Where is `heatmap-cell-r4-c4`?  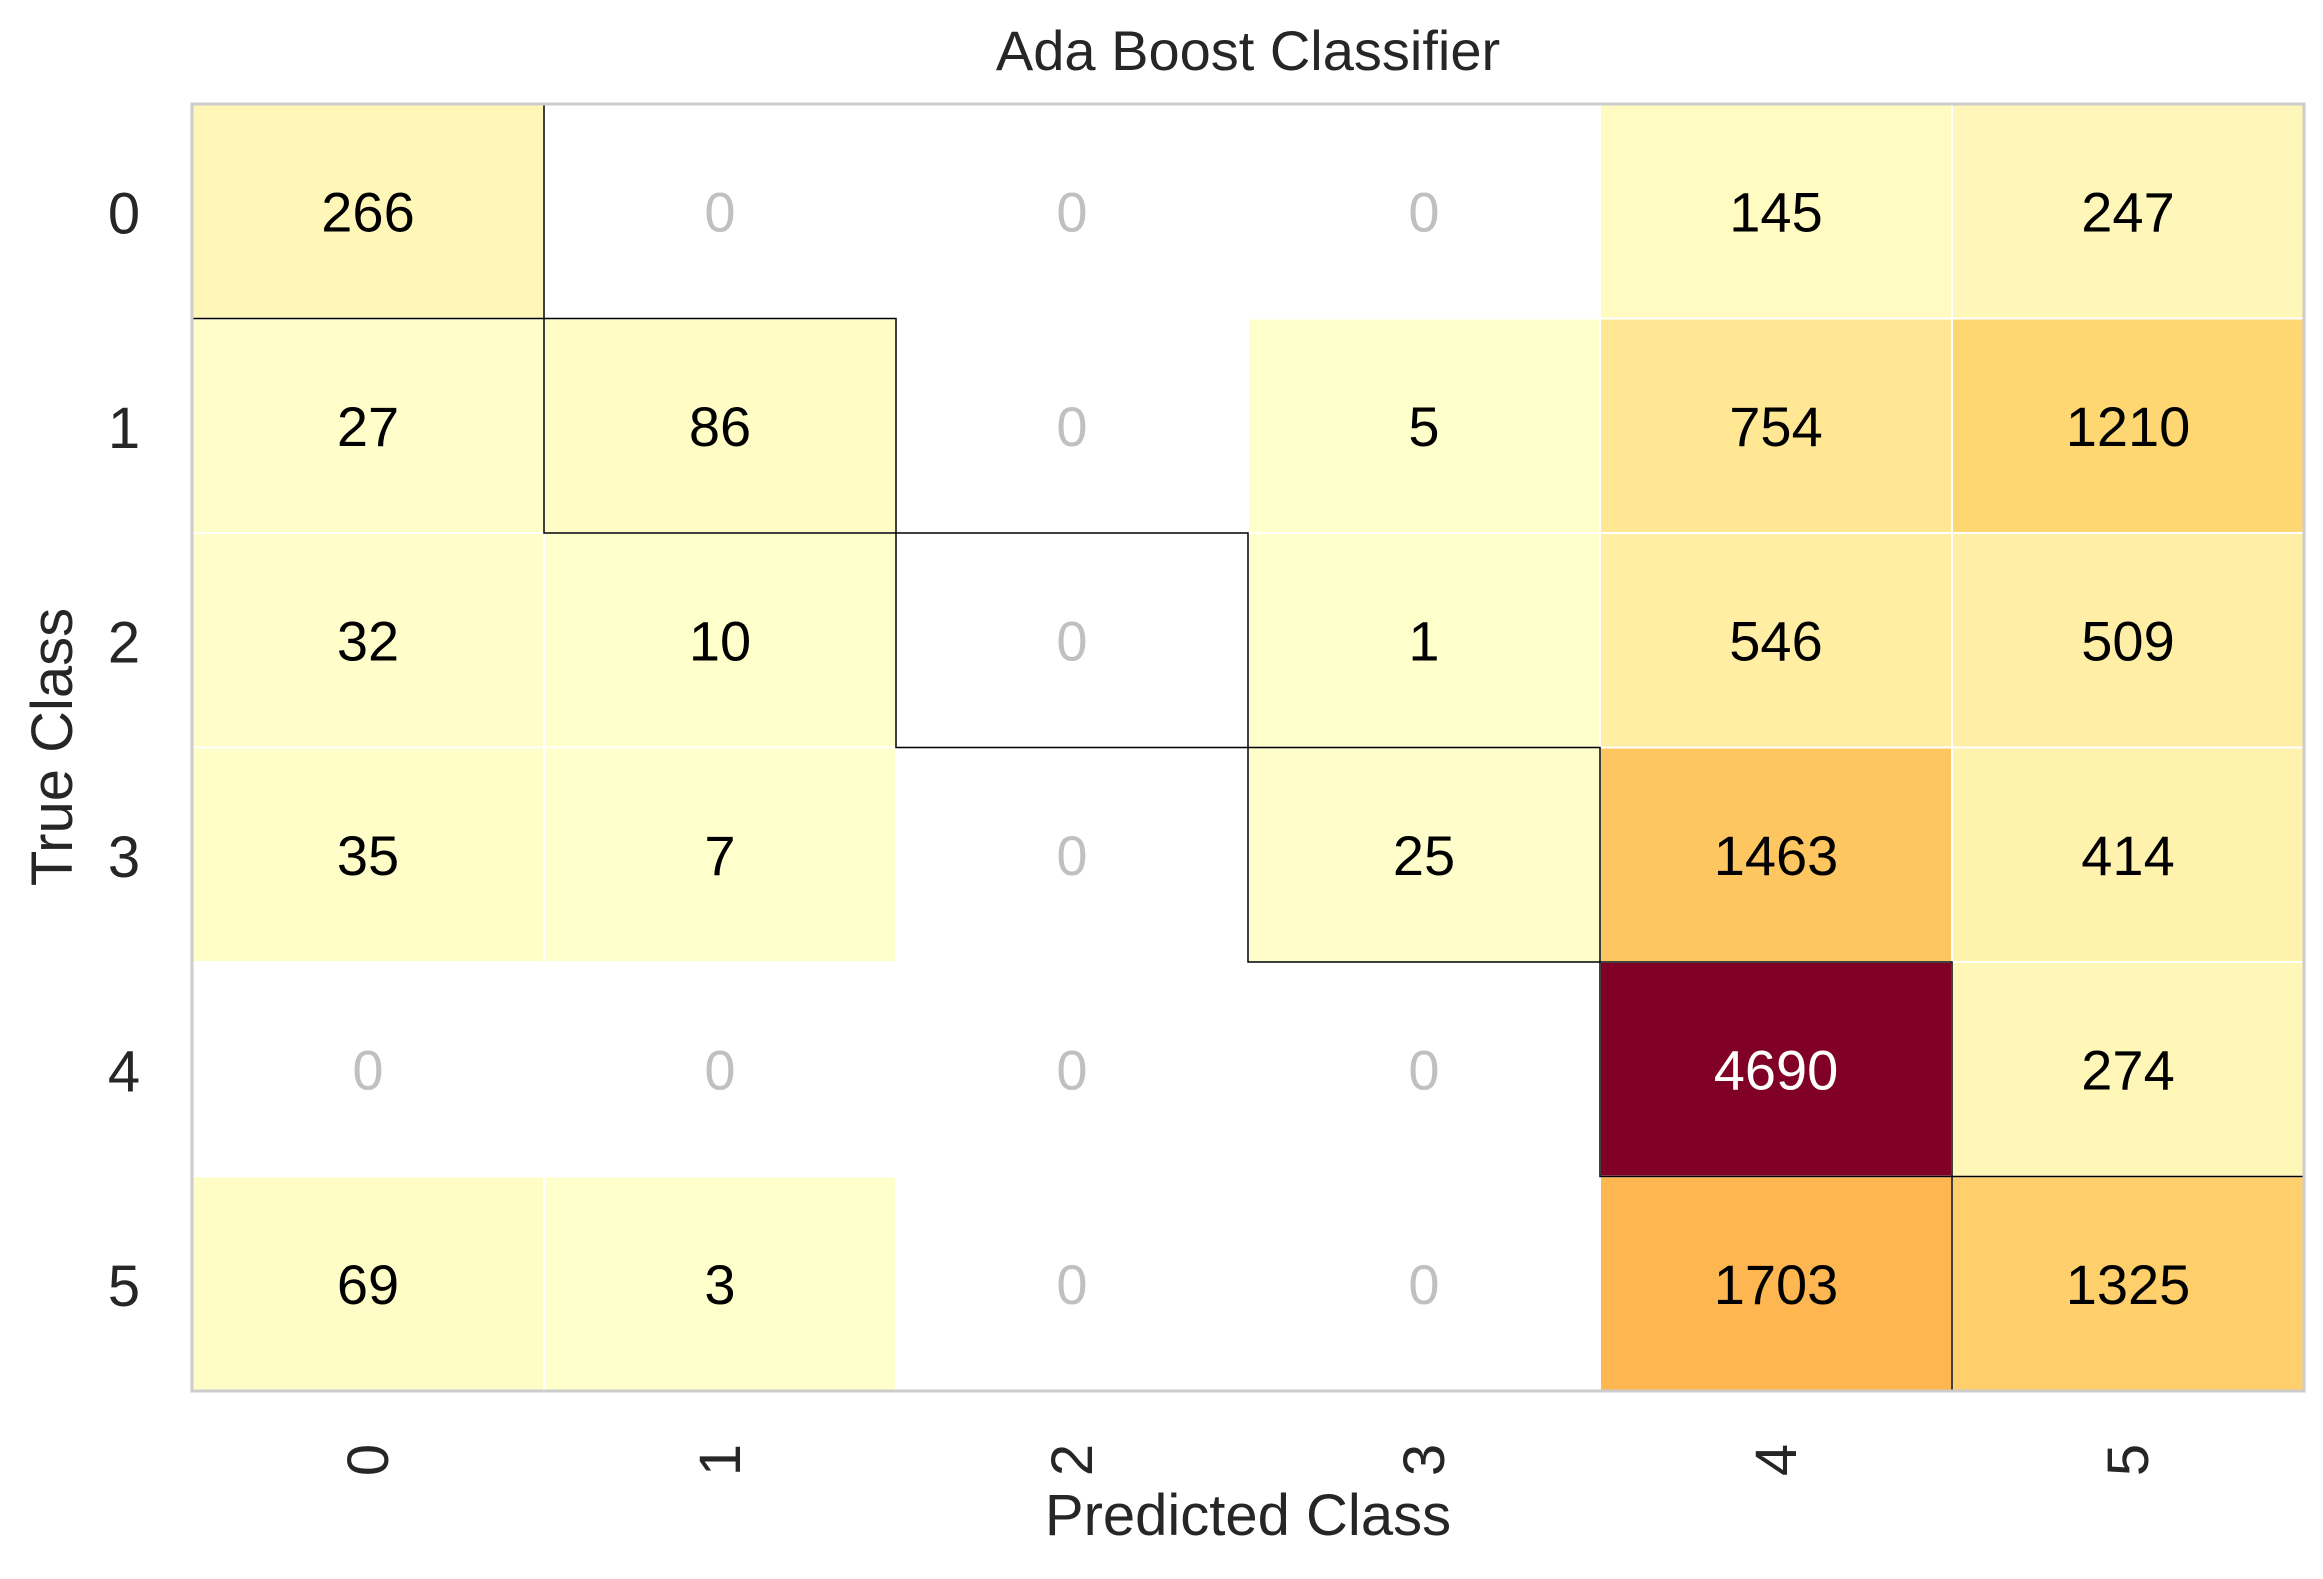 heatmap-cell-r4-c4 is located at coordinates (1776, 1069).